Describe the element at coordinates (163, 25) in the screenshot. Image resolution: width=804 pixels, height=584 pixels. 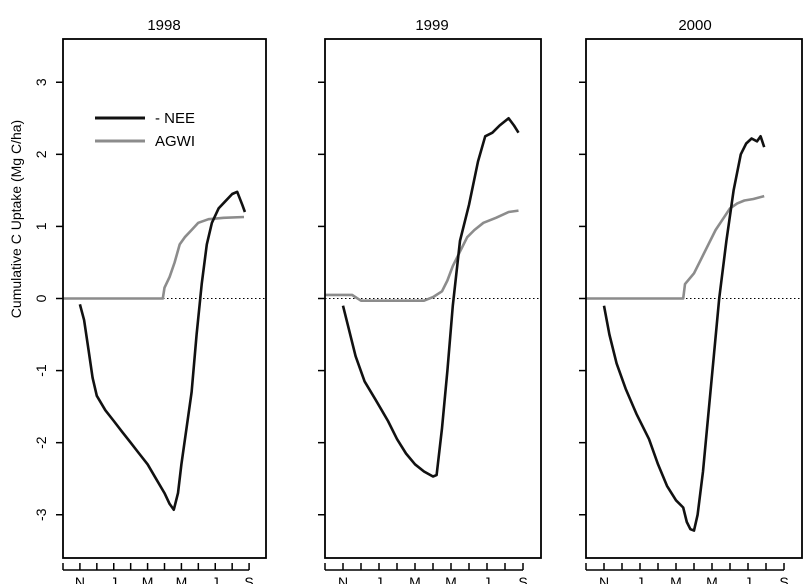
I see `panel-title: 1998` at that location.